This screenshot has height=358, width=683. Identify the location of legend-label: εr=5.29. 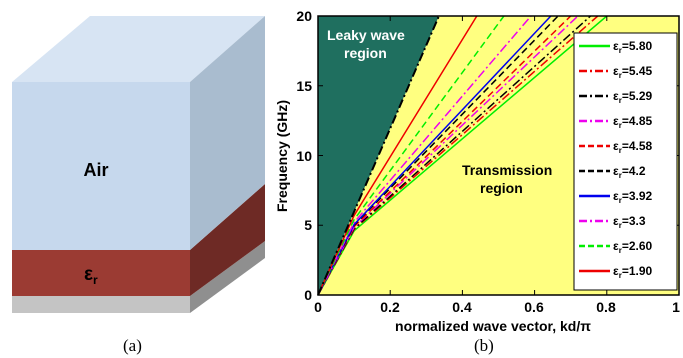
(633, 97).